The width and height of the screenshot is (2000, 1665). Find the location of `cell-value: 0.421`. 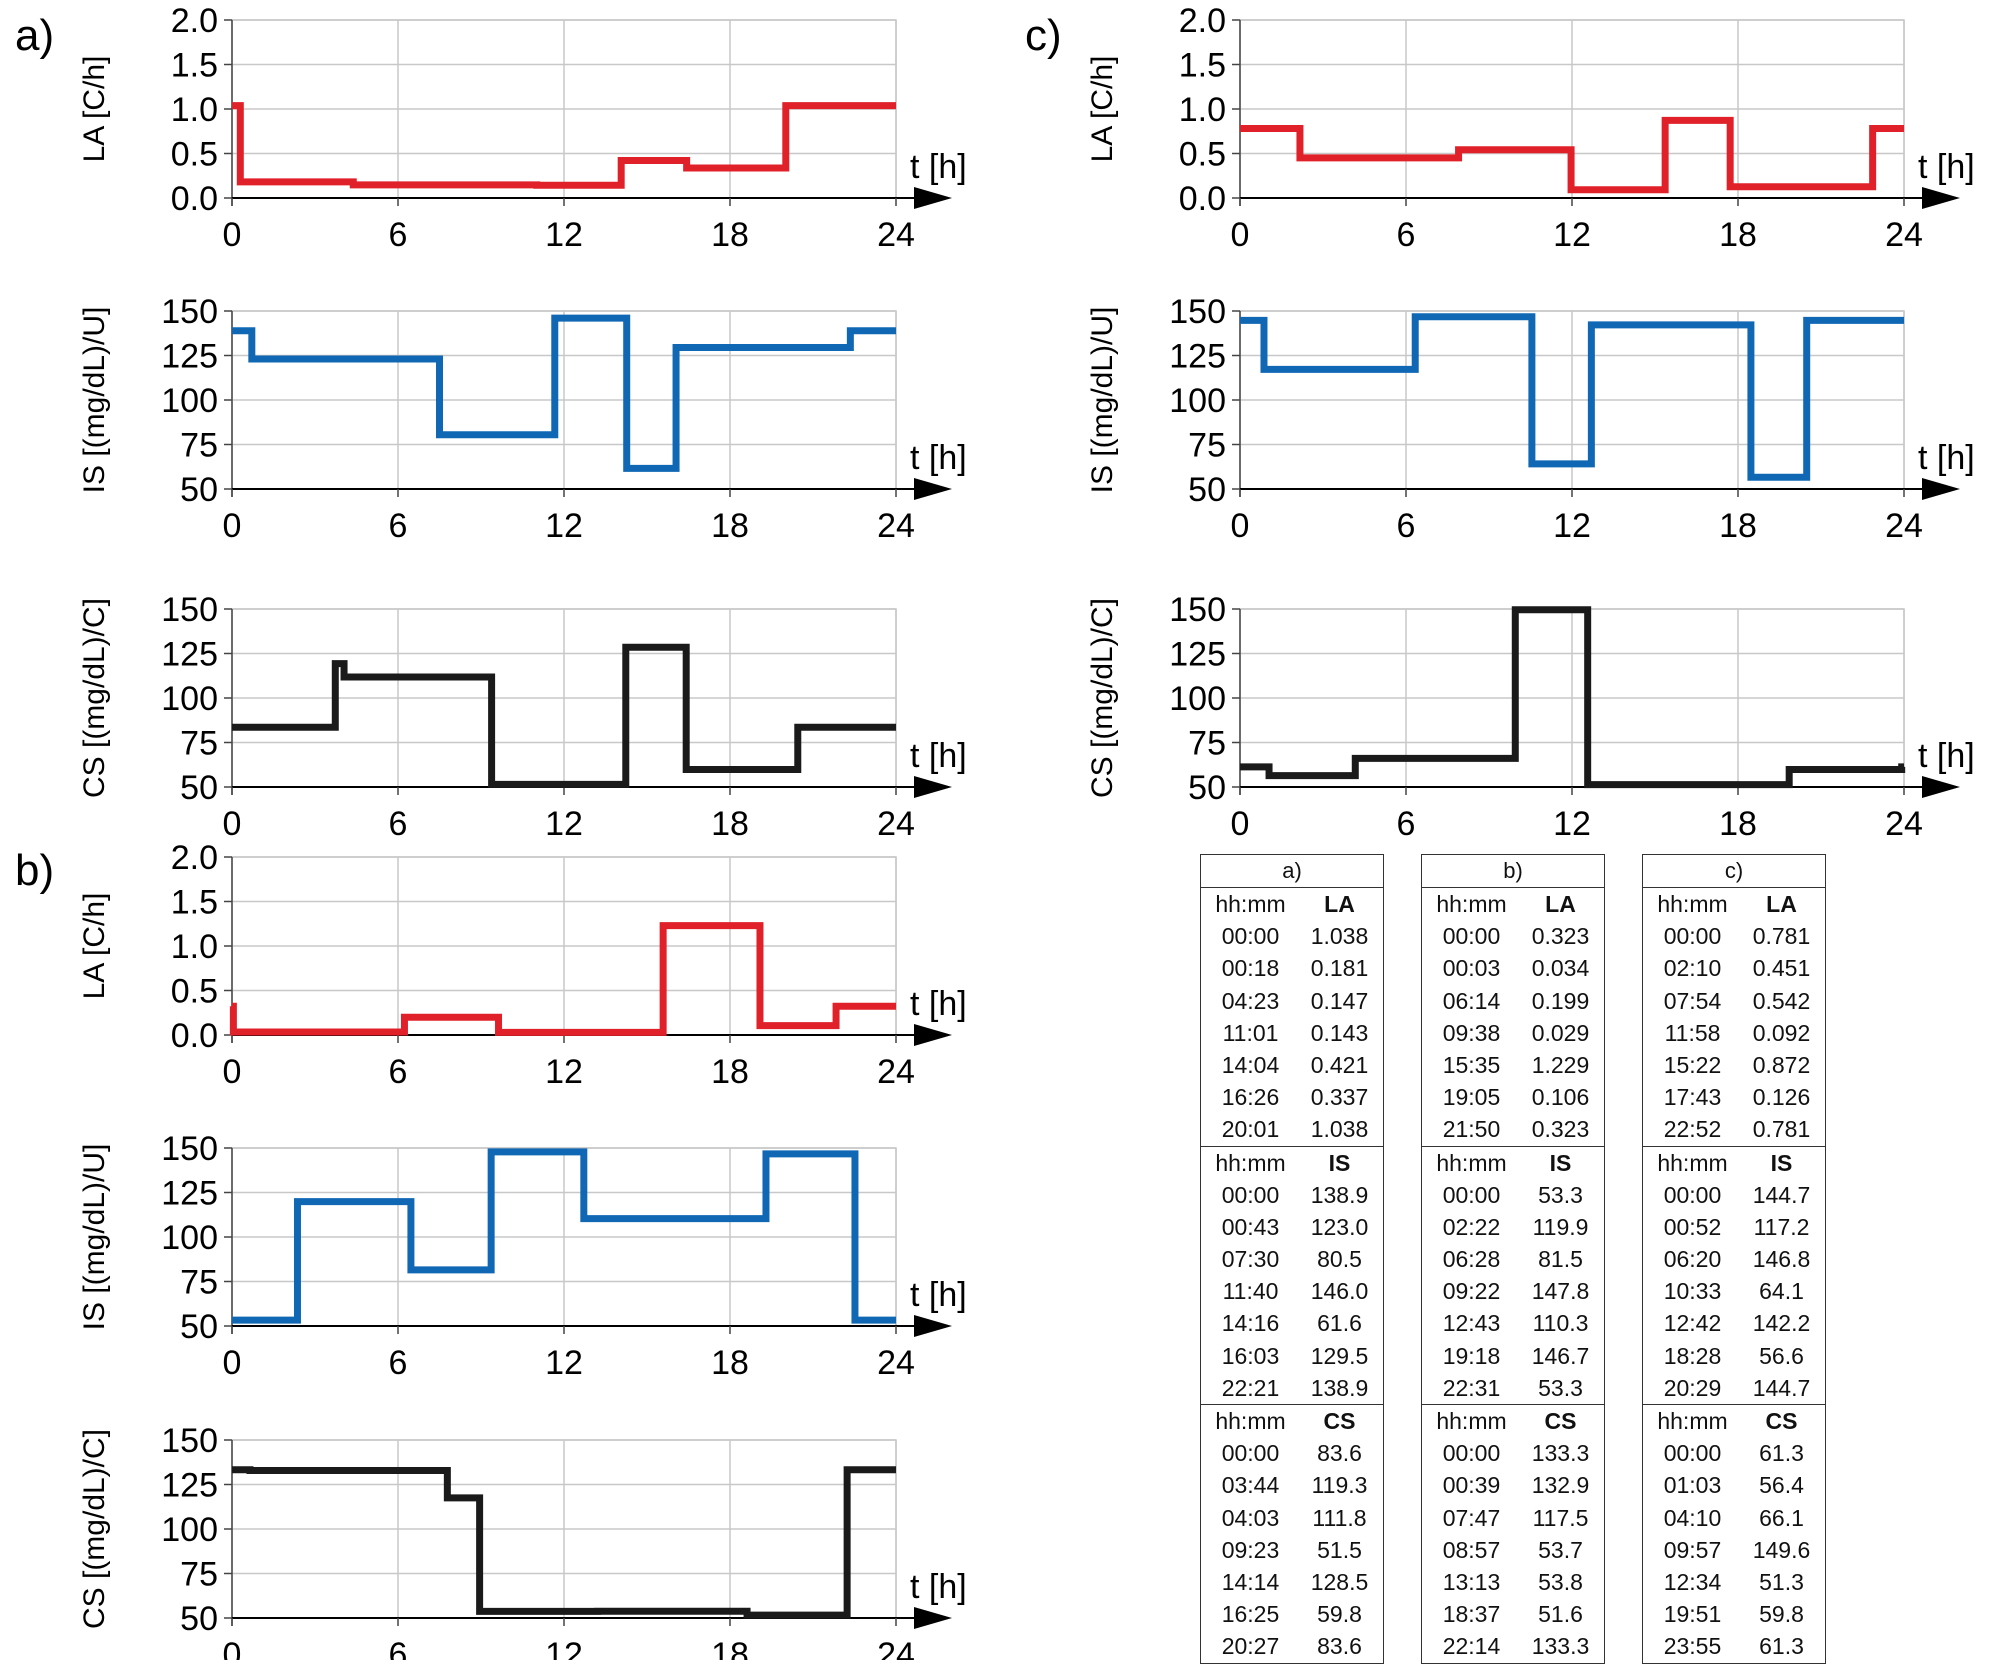

cell-value: 0.421 is located at coordinates (1339, 1064).